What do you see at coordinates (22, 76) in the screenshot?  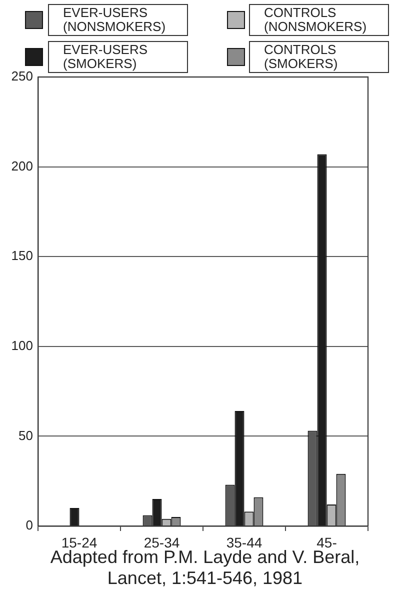 I see `y-tick-label: 250` at bounding box center [22, 76].